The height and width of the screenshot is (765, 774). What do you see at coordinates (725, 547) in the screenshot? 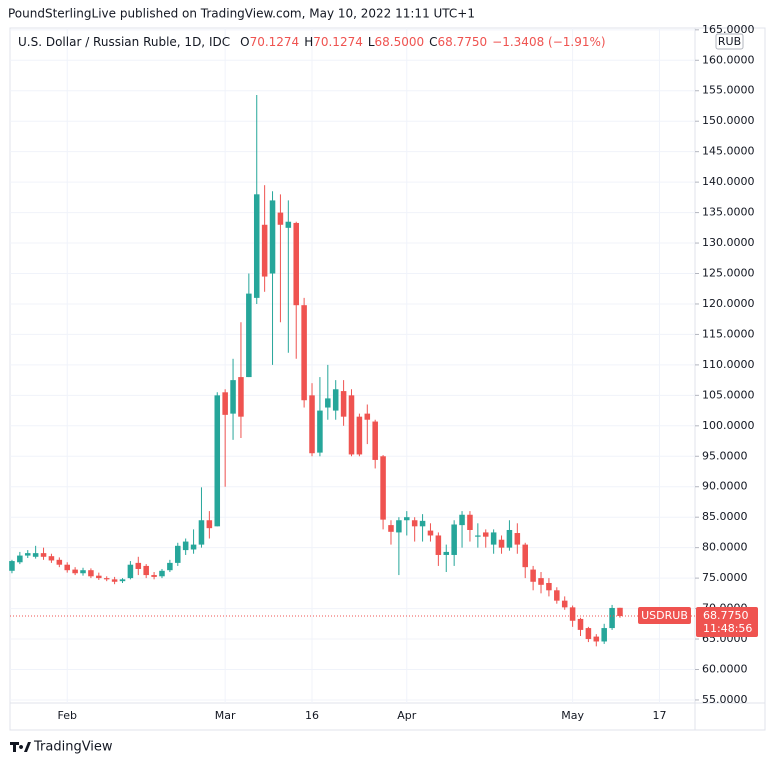
I see `y-tick-label: 80.0000` at bounding box center [725, 547].